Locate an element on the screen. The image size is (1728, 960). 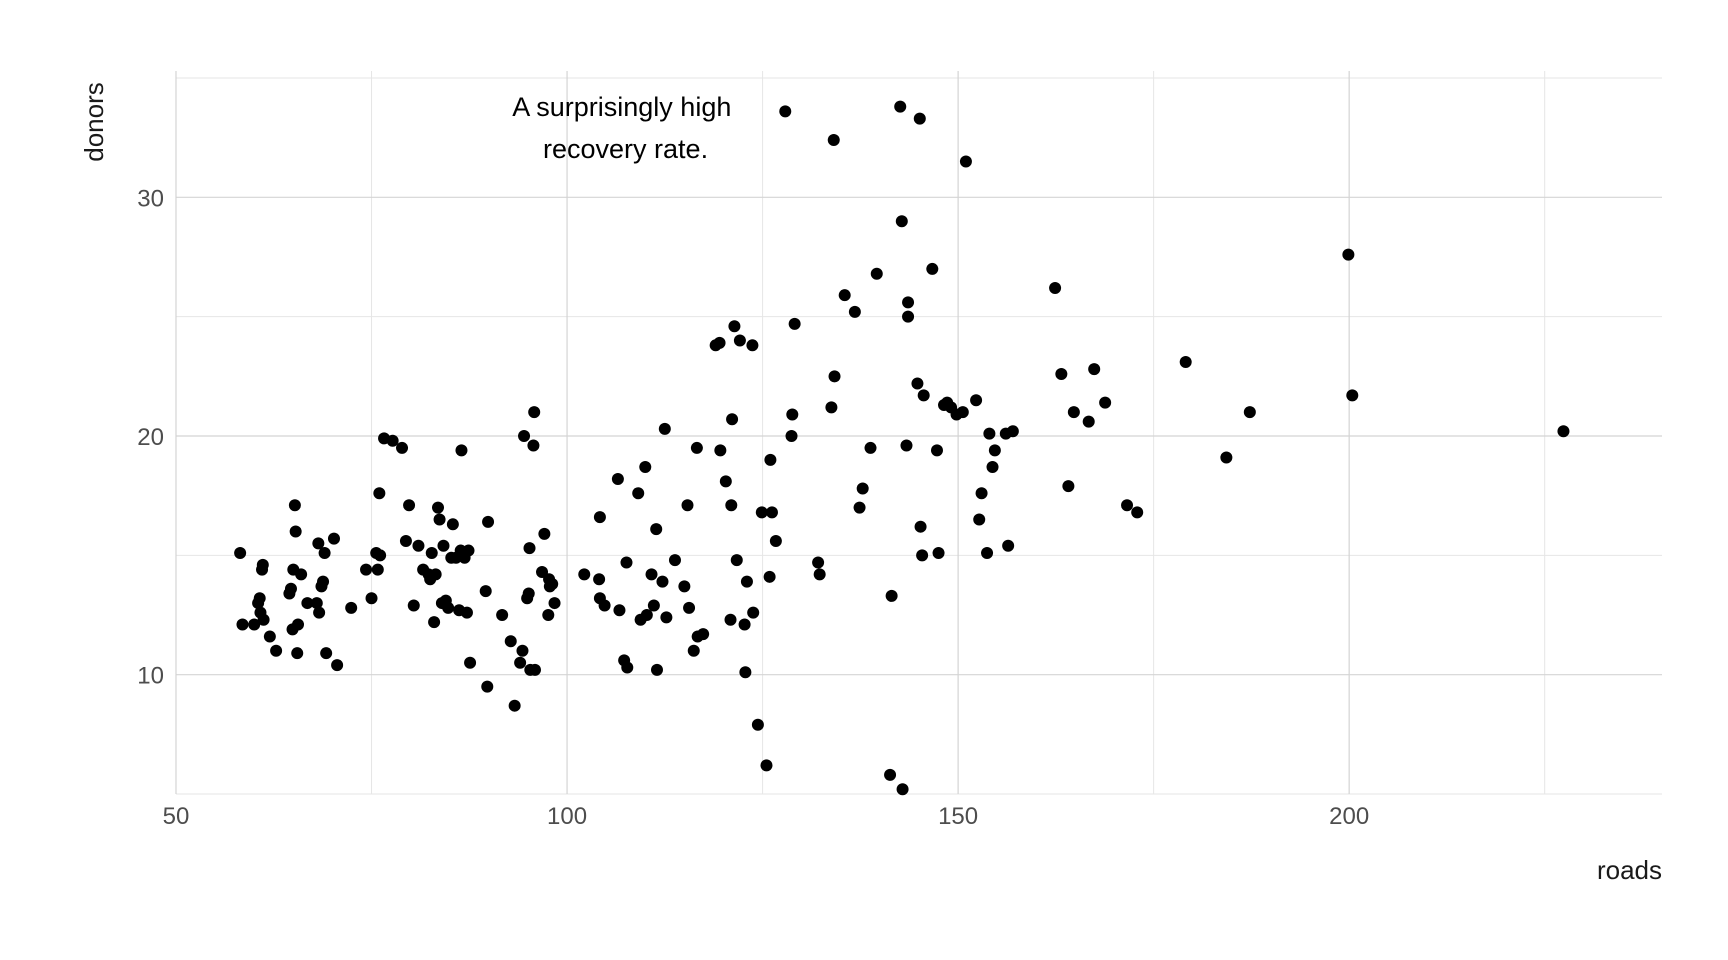
y-axis-ticks: 10 20 30 is located at coordinates (150, 437).